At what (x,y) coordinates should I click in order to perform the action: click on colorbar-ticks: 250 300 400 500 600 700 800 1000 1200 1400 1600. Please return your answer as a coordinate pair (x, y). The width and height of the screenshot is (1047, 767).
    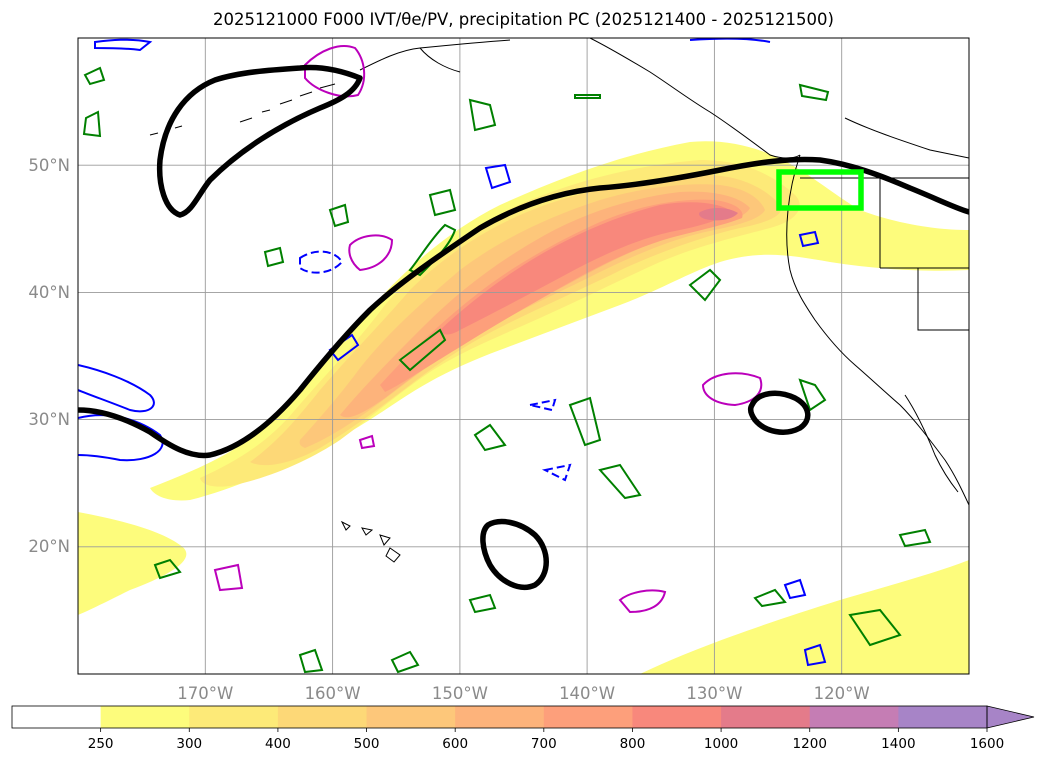
    Looking at the image, I should click on (546, 740).